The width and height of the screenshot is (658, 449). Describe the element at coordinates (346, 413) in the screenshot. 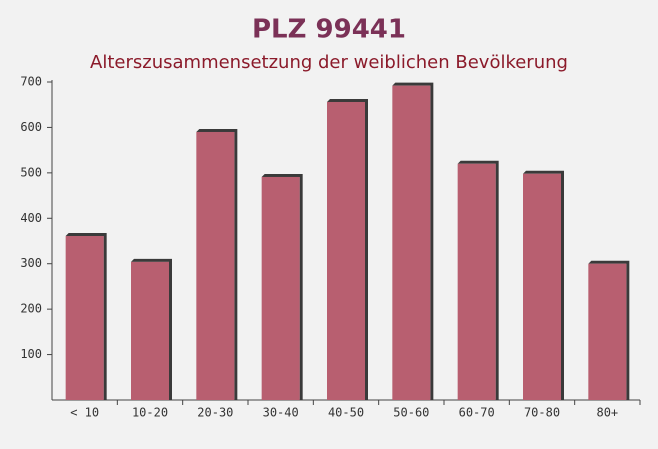

I see `x-tick-label: 40-50` at that location.